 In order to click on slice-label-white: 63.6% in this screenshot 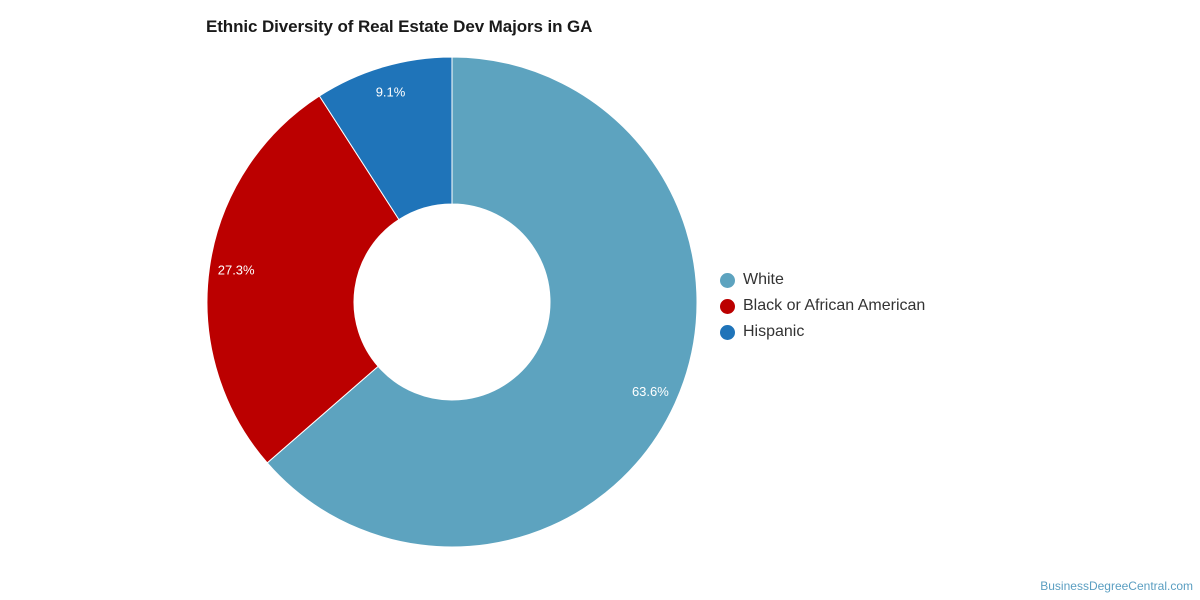, I will do `click(650, 391)`.